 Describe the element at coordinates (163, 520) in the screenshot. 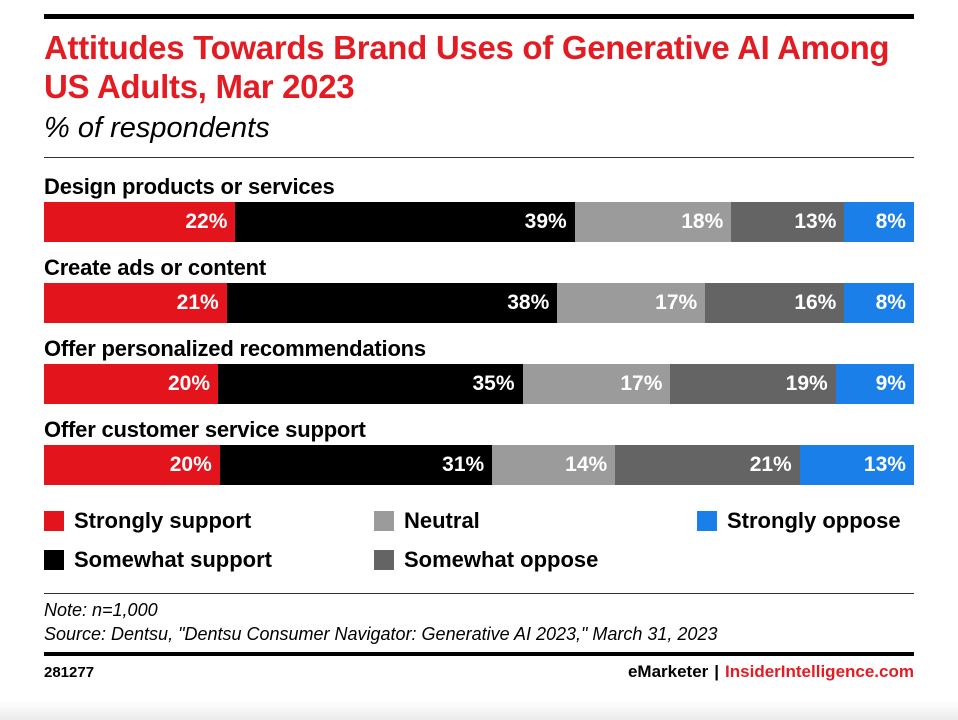

I see `legend-label: Strongly support` at that location.